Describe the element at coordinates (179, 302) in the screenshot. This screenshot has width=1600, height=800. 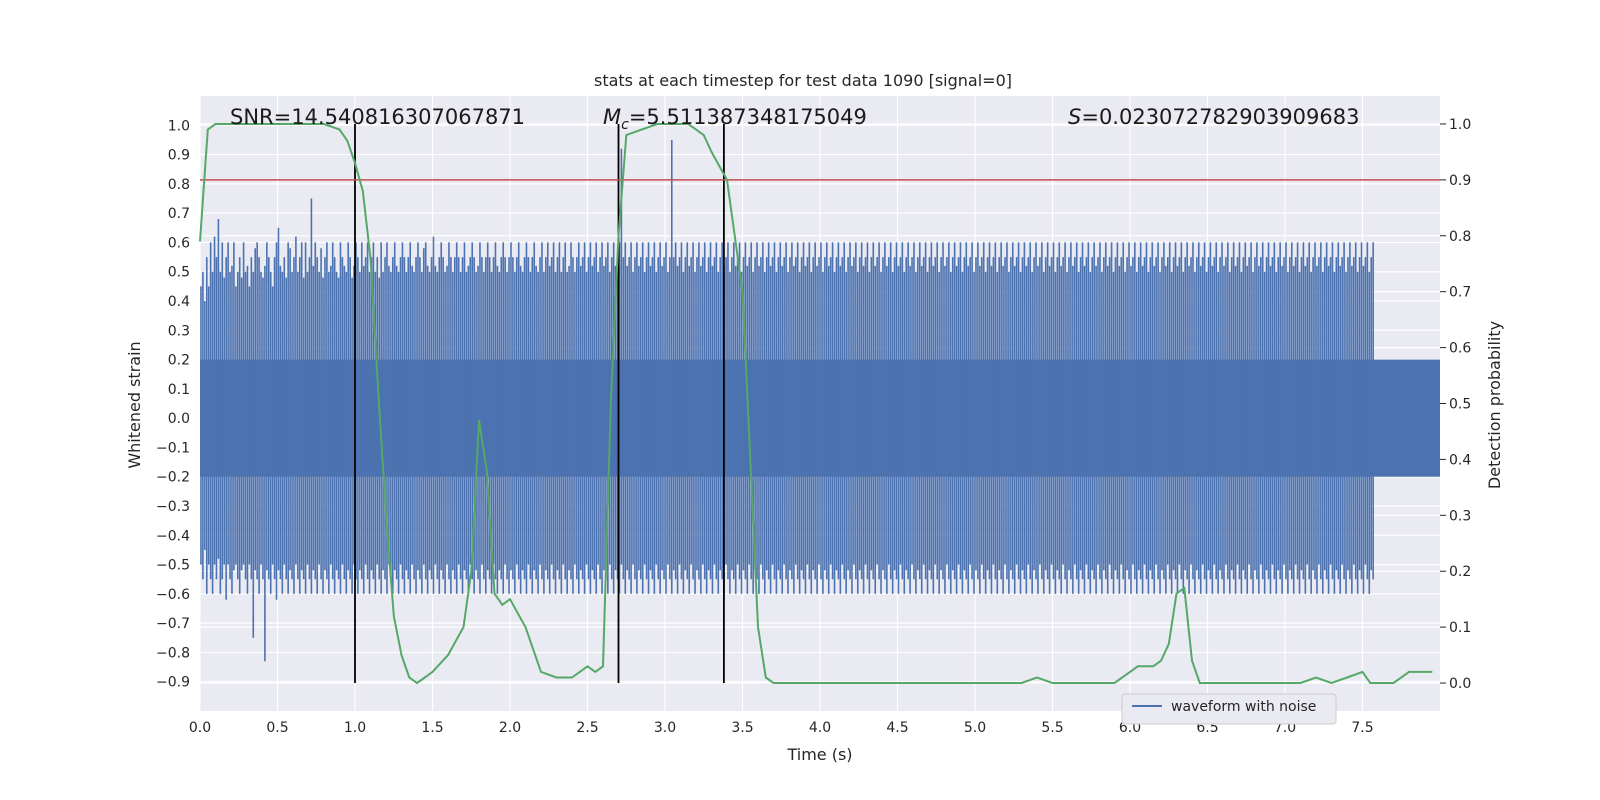
I see `y-left-tick-label-6: 0.4` at that location.